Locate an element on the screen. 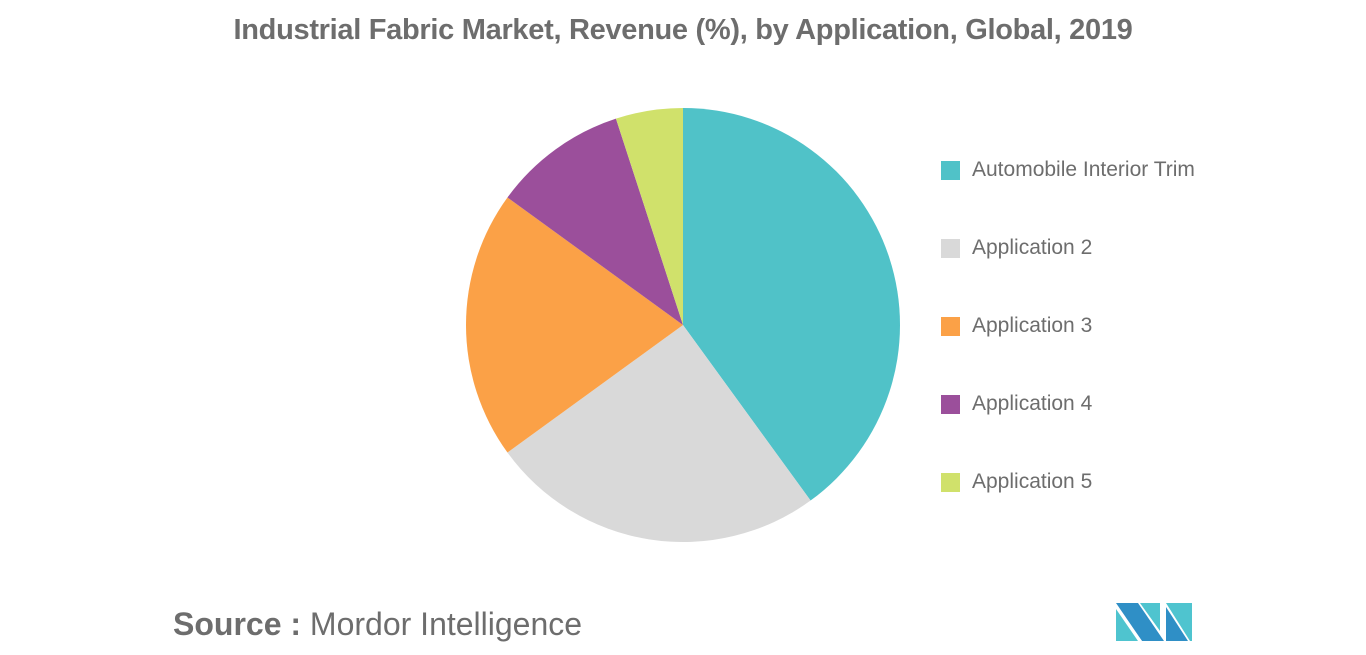  legend-item: Application 5 is located at coordinates (1068, 482).